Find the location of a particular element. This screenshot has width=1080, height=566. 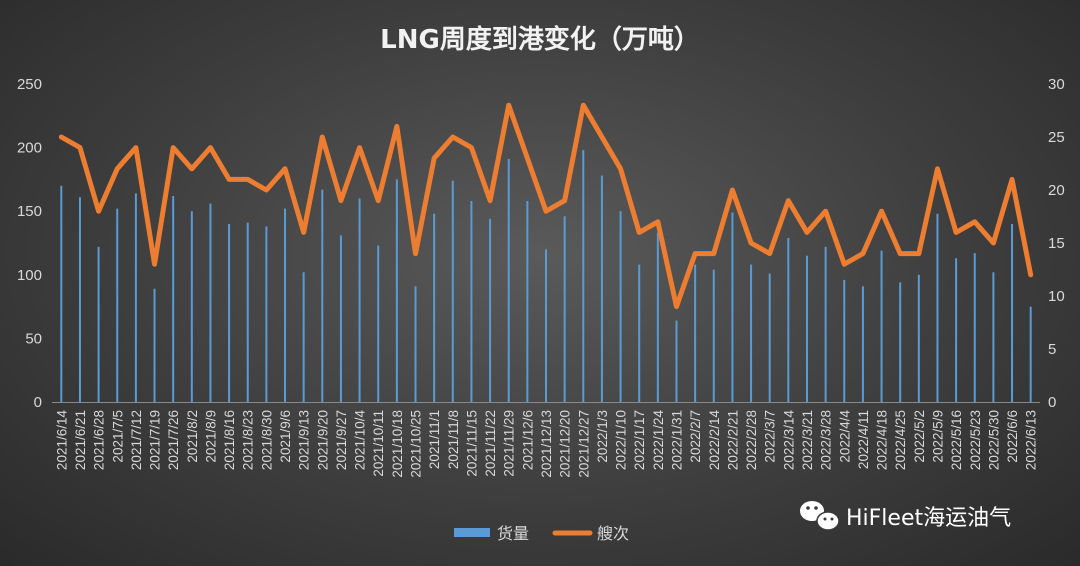

x-tick-label: 2022/1/10 is located at coordinates (621, 440).